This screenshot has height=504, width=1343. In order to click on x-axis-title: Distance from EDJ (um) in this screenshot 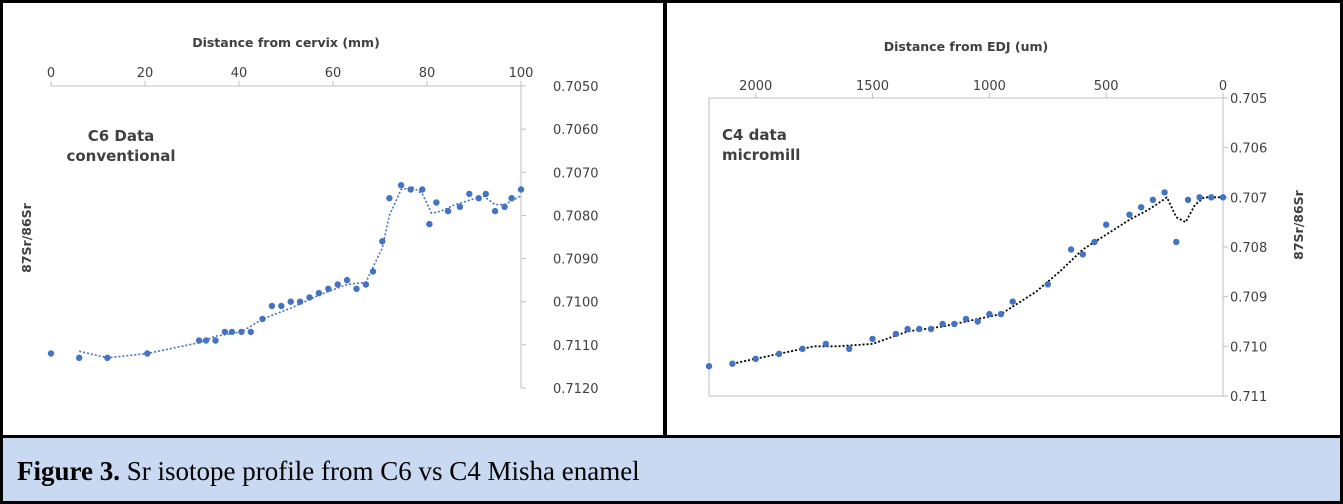, I will do `click(966, 46)`.